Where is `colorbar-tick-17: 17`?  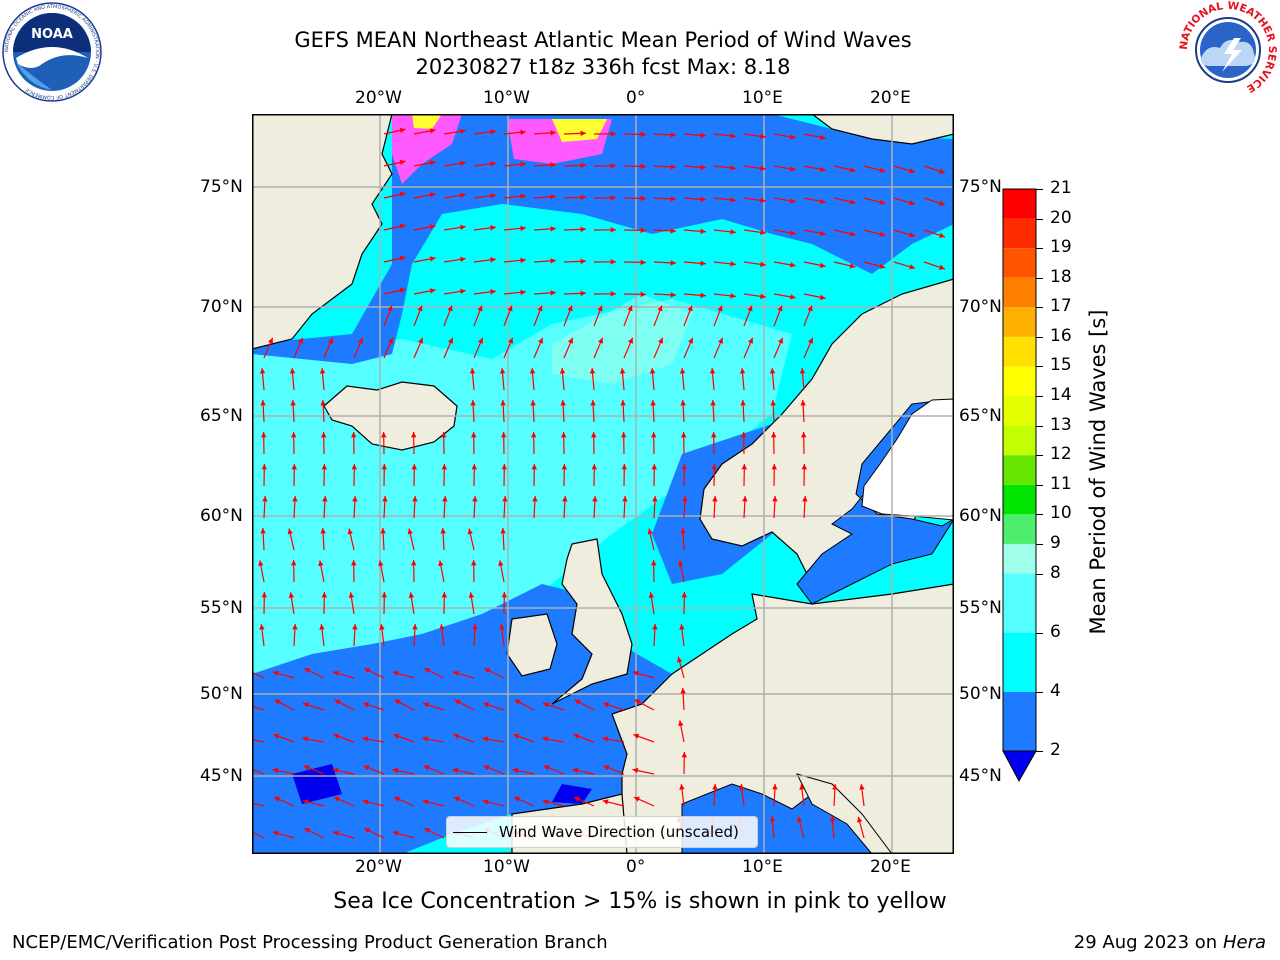
colorbar-tick-17: 17 is located at coordinates (1061, 306).